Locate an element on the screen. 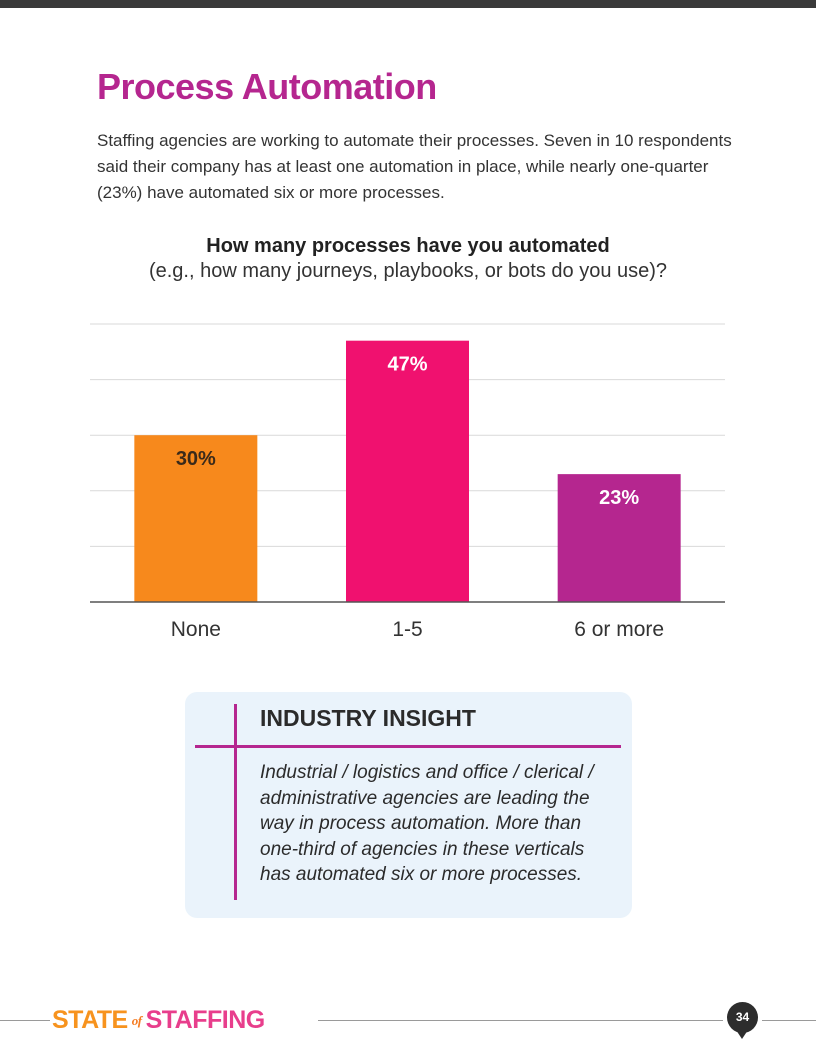  page-number-badge: 34 is located at coordinates (742, 1017).